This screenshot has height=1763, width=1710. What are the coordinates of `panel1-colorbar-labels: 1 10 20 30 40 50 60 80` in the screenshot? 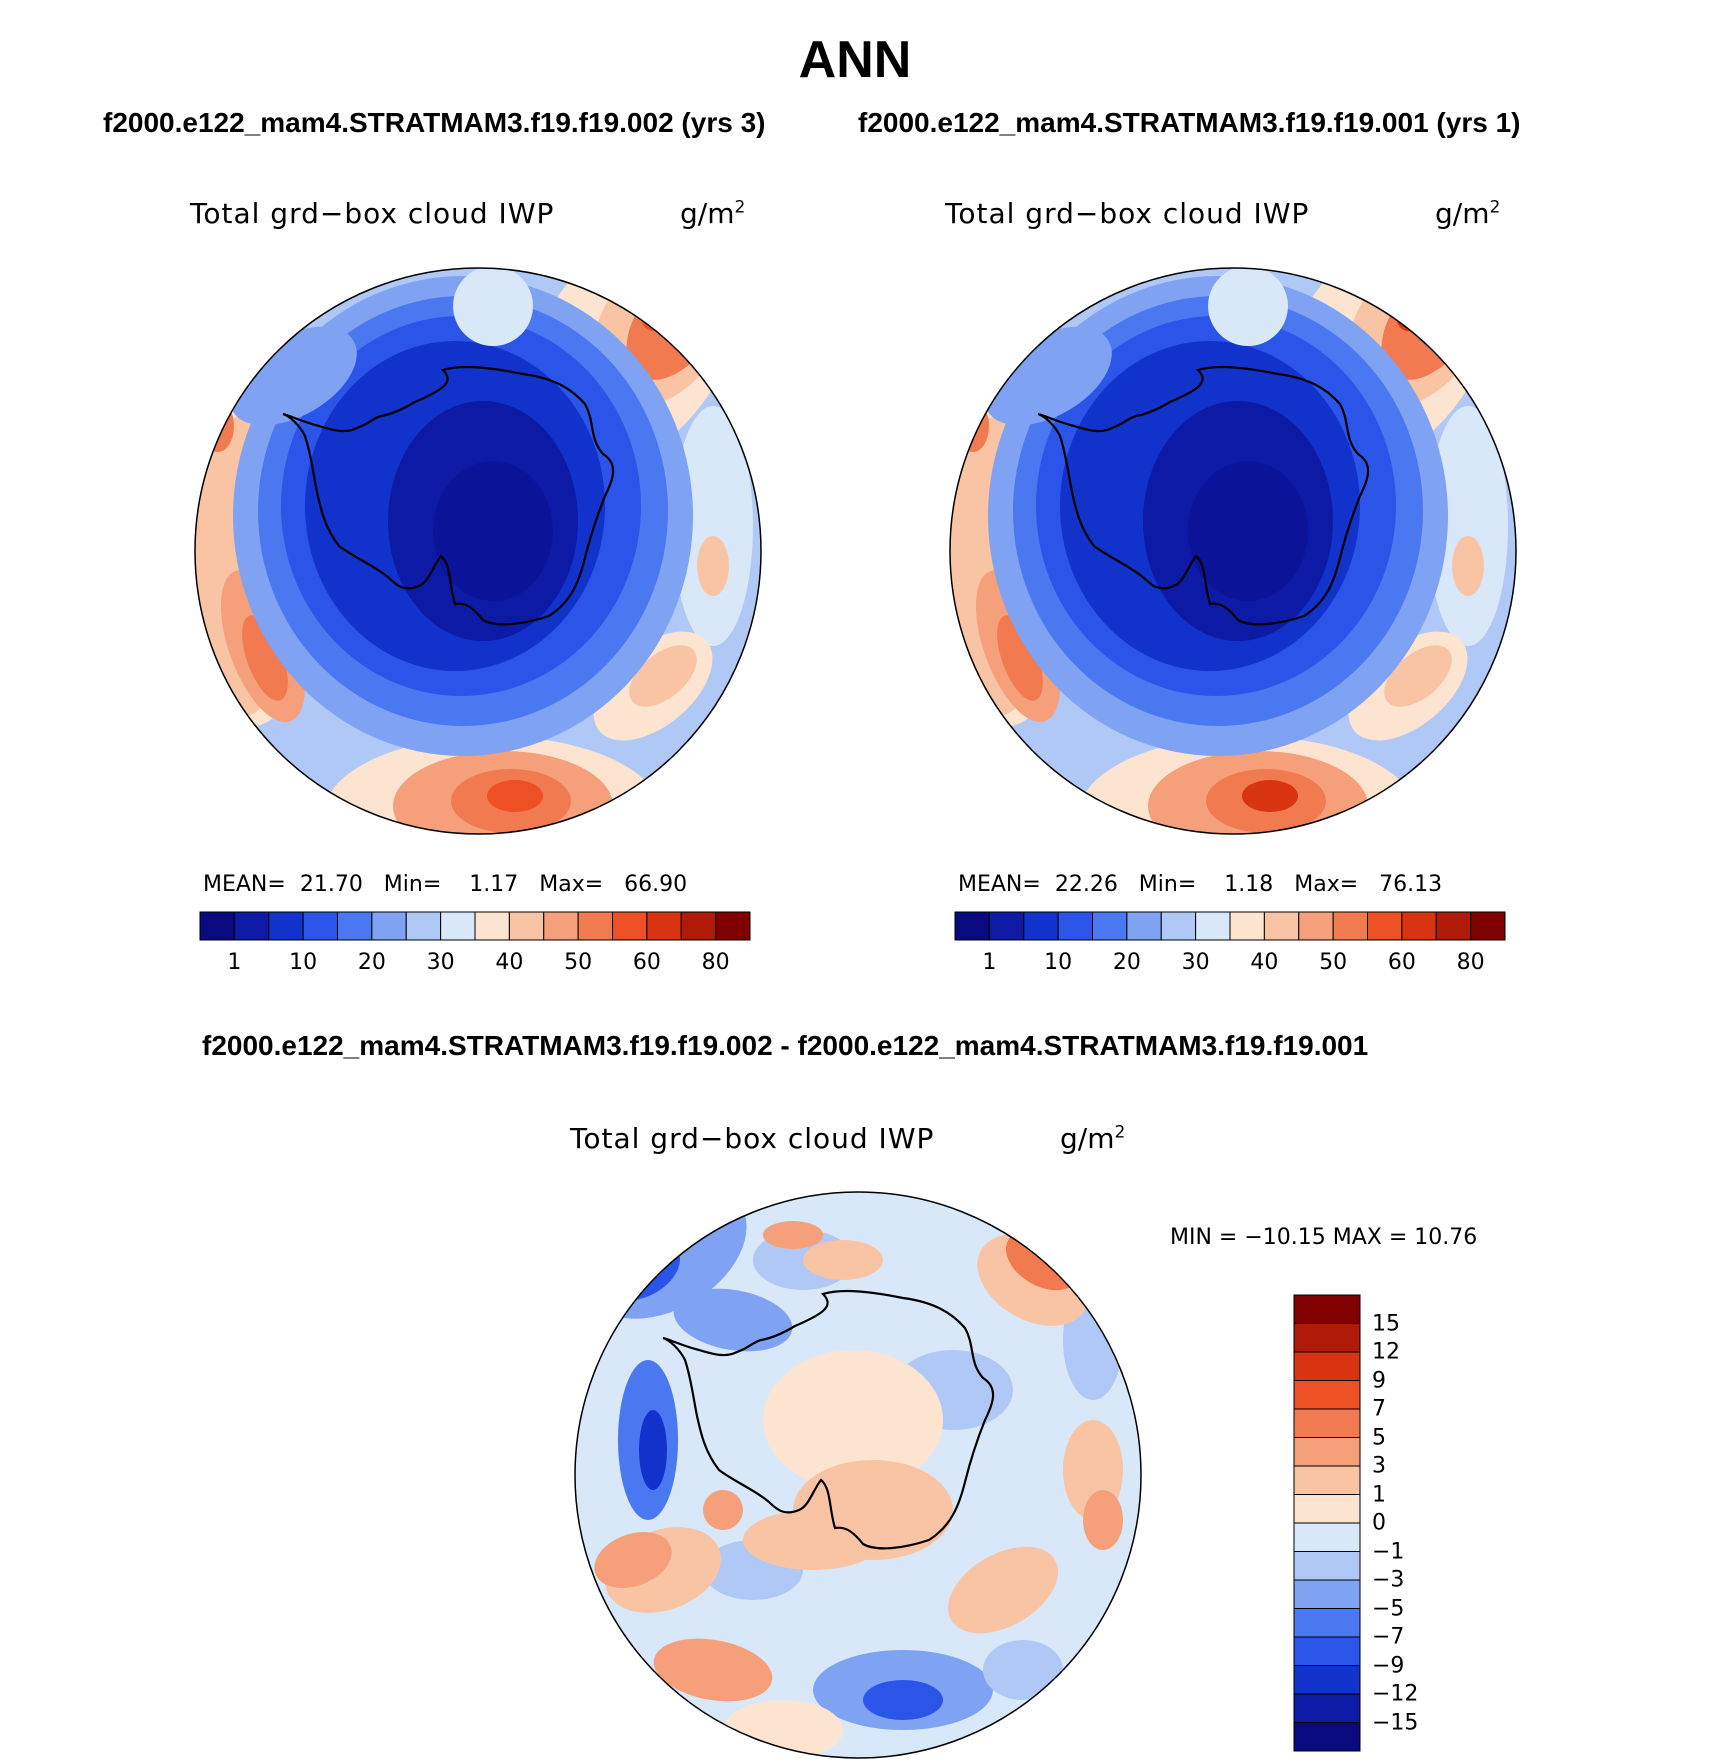 It's located at (475, 965).